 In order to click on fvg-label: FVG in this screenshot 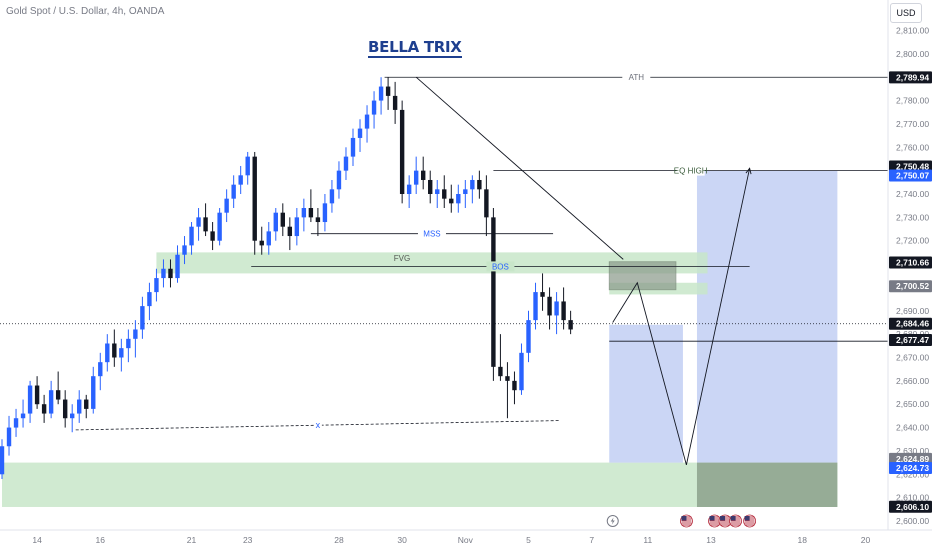, I will do `click(402, 258)`.